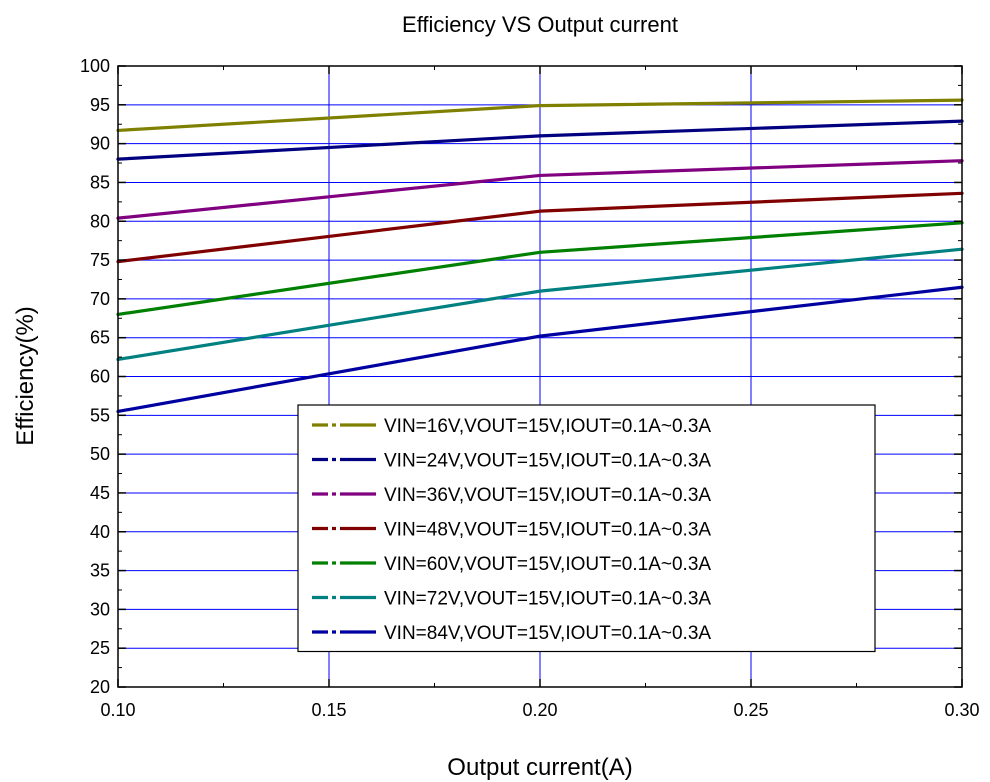 The width and height of the screenshot is (990, 782). Describe the element at coordinates (328, 710) in the screenshot. I see `x-tick-label: 0.15` at that location.